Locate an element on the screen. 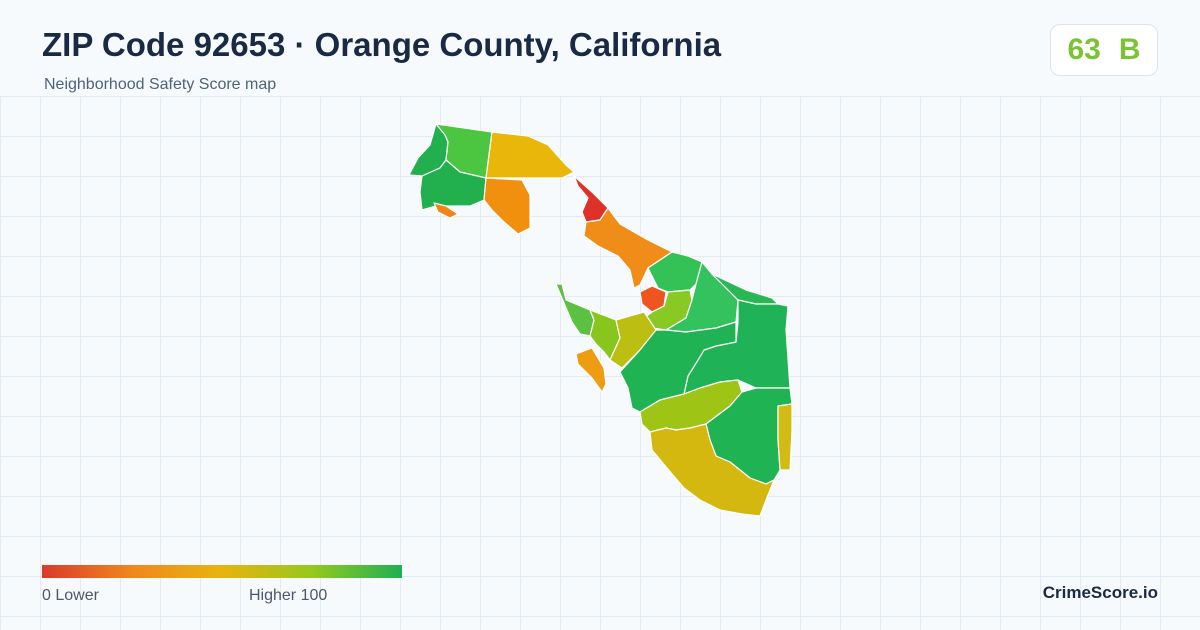 The image size is (1200, 630). map-region-west-orange-bit is located at coordinates (591, 370).